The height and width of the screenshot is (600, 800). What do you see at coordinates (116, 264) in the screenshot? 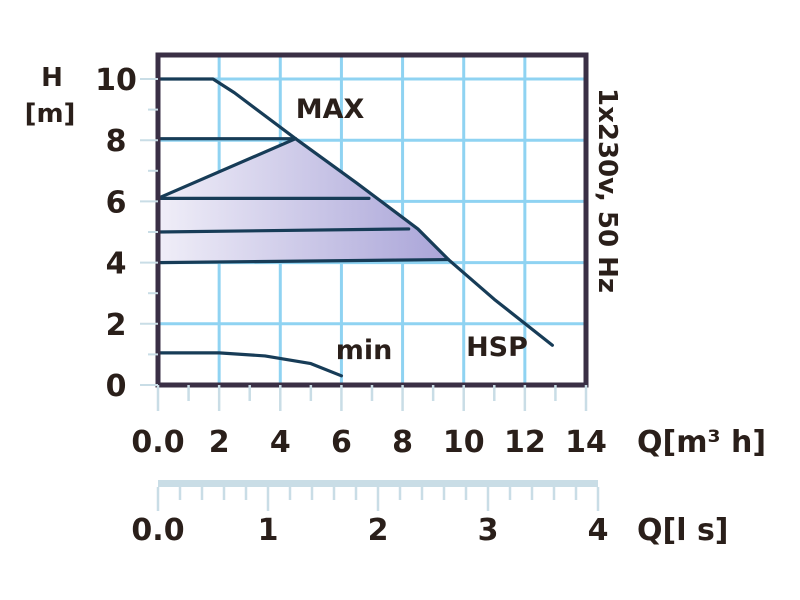
I see `y-tick-label: 4` at bounding box center [116, 264].